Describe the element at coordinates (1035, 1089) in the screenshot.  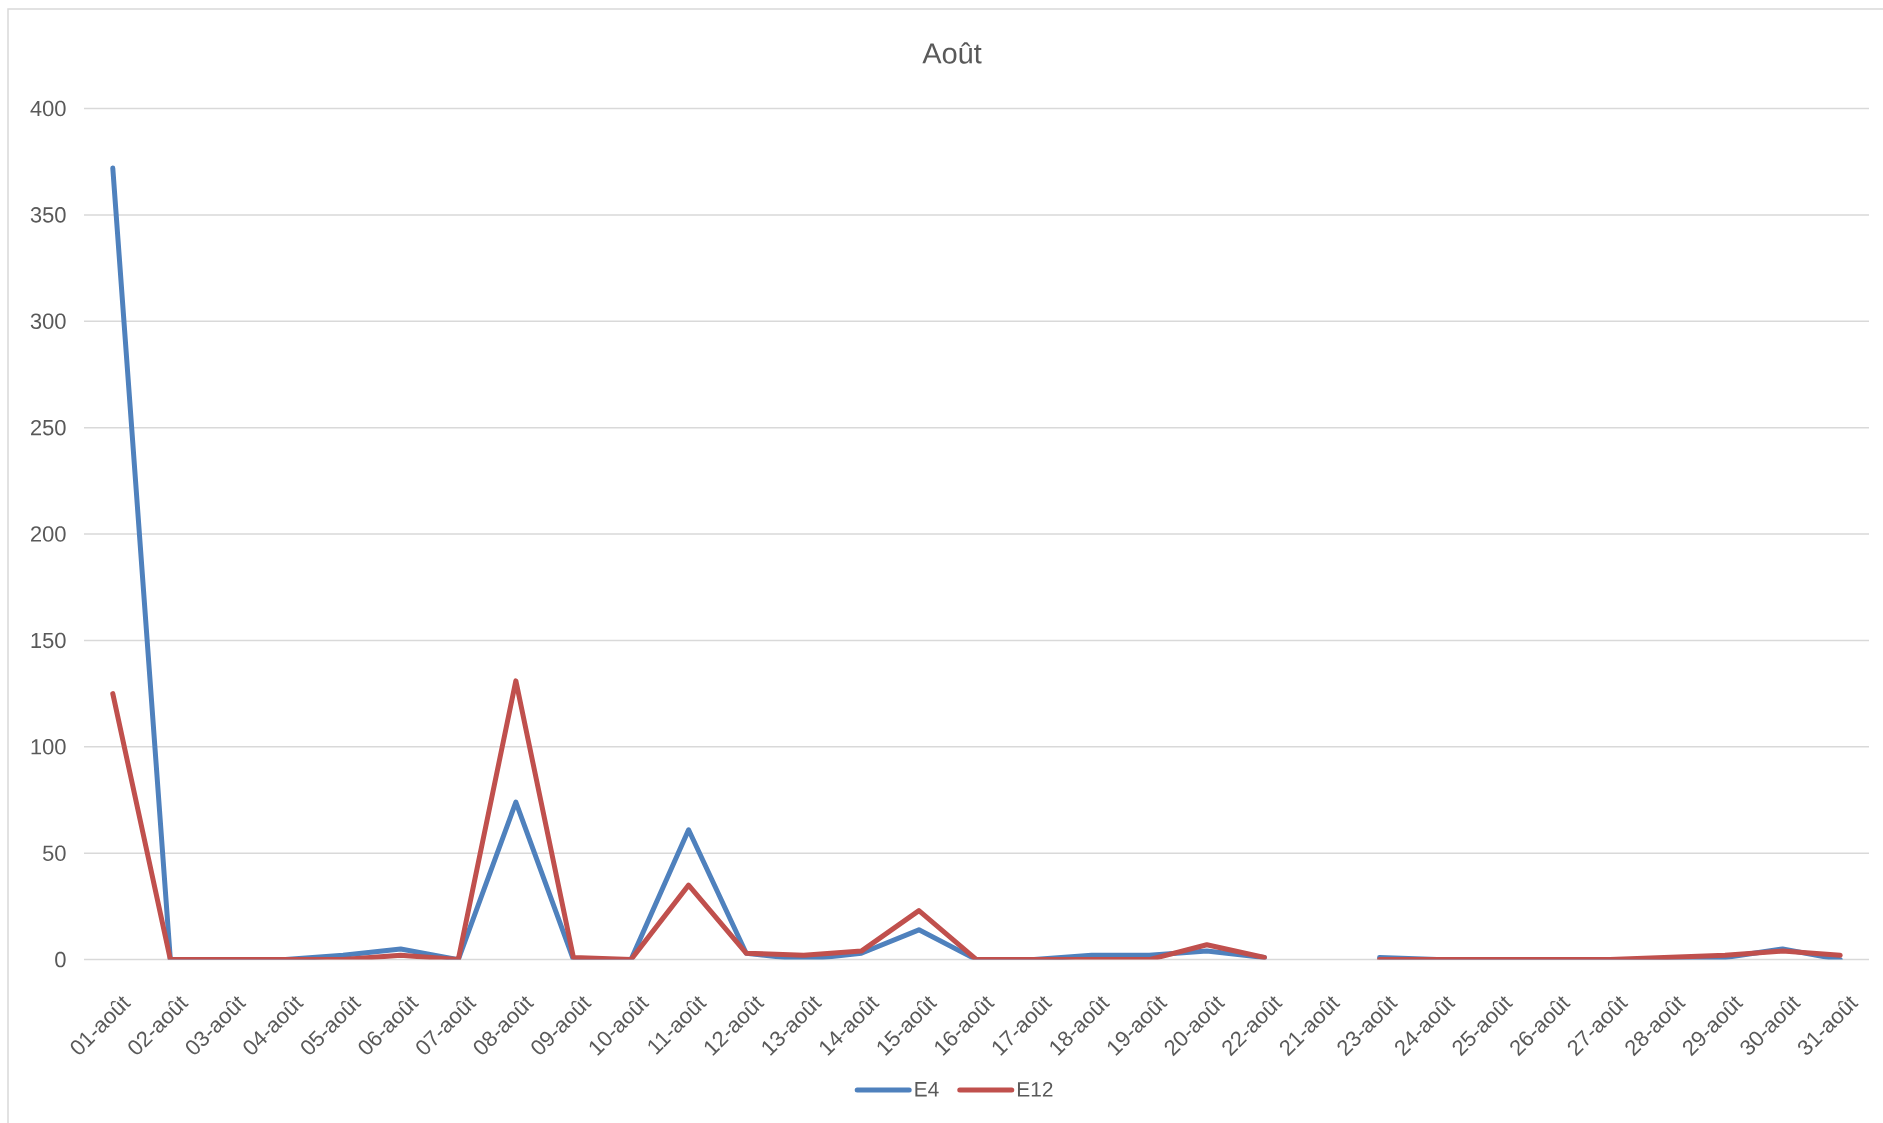
I see `legend-label: E12` at that location.